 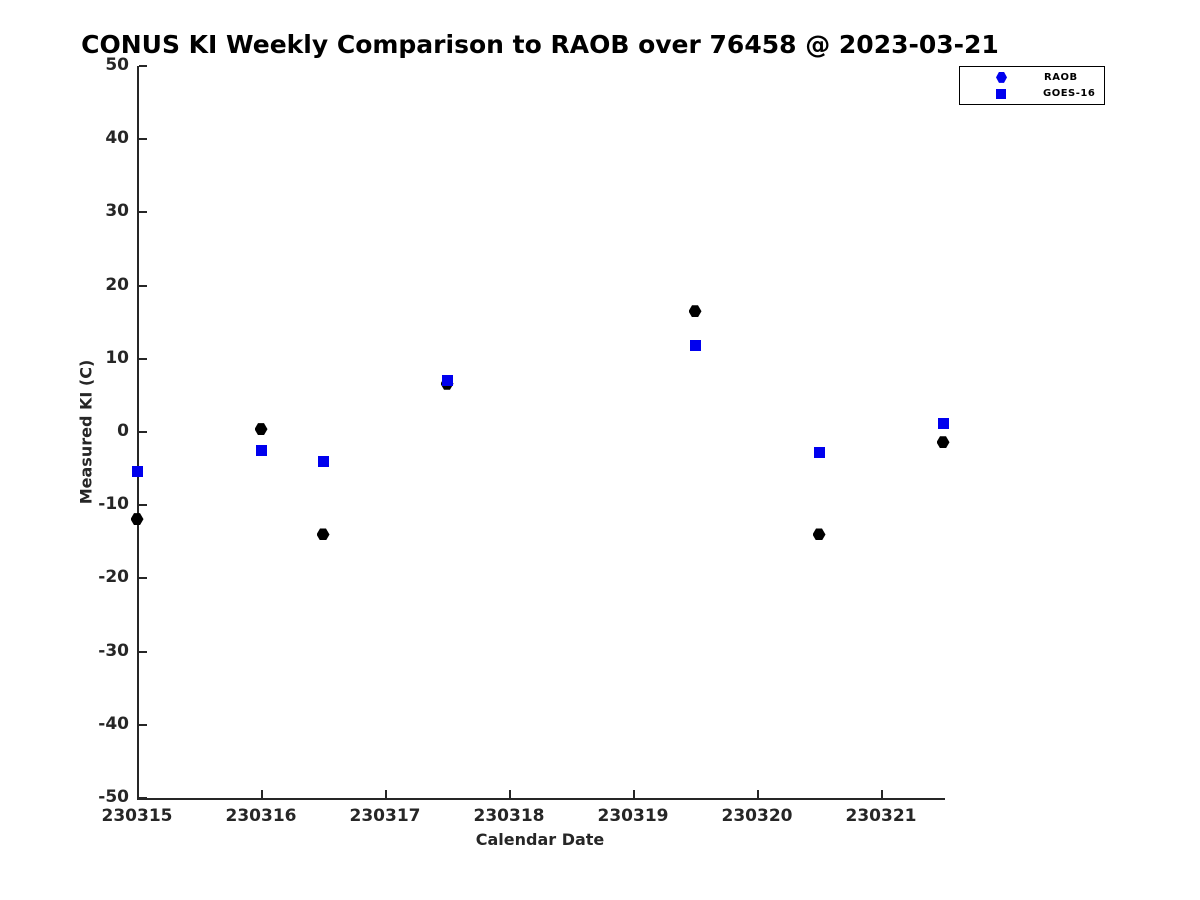 What do you see at coordinates (757, 816) in the screenshot?
I see `x-tick-label: 230320` at bounding box center [757, 816].